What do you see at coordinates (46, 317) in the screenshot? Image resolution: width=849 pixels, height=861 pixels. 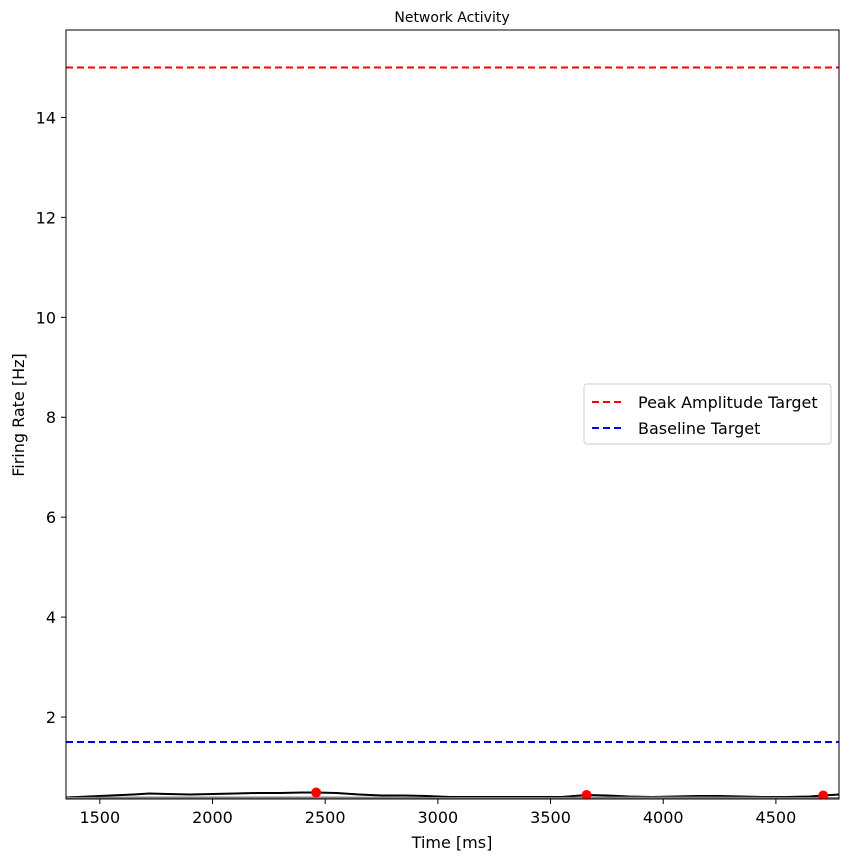 I see `y-tick-label: 10` at bounding box center [46, 317].